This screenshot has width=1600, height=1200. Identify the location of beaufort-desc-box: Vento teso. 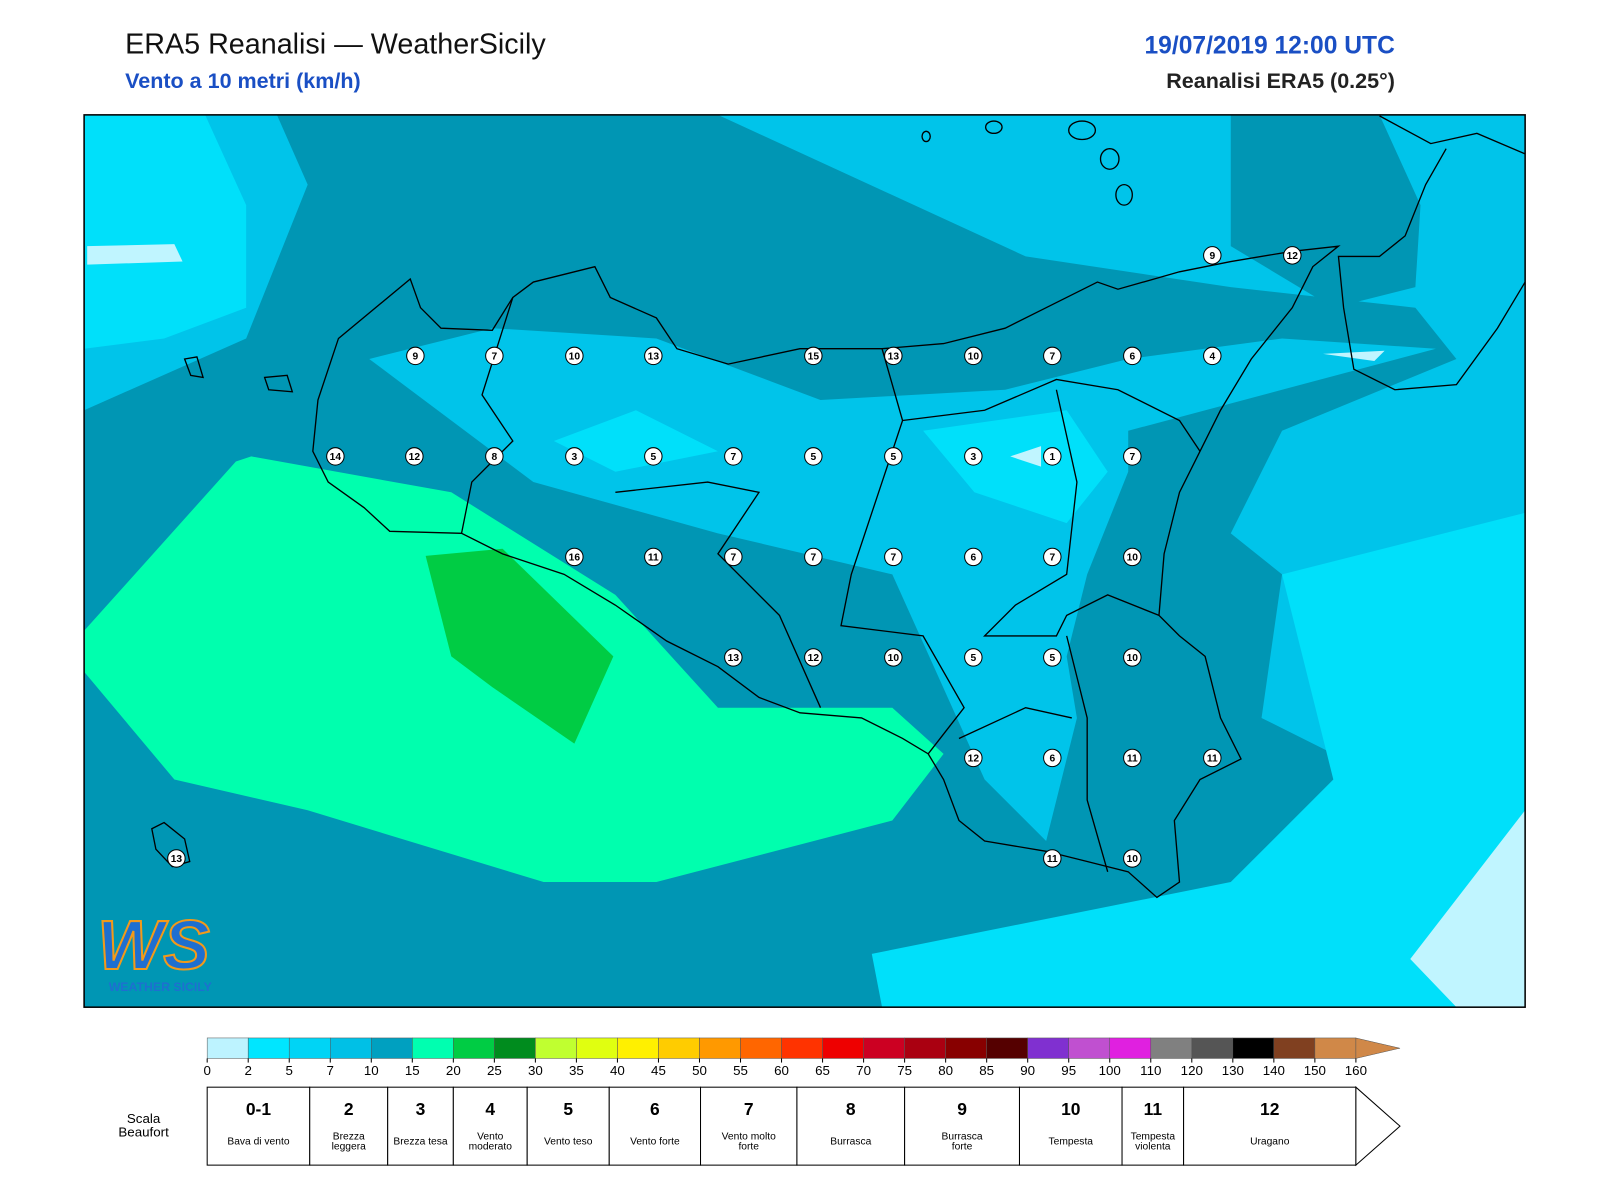
(568, 1142).